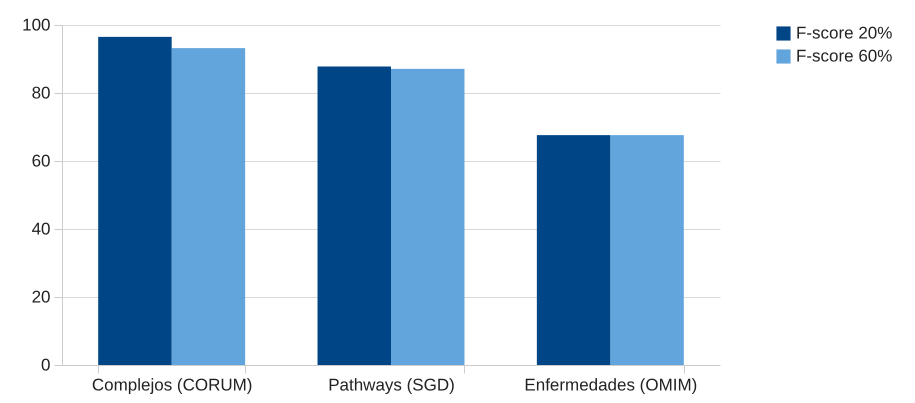 The image size is (915, 403). Describe the element at coordinates (41, 161) in the screenshot. I see `y-tick-label: 60` at that location.